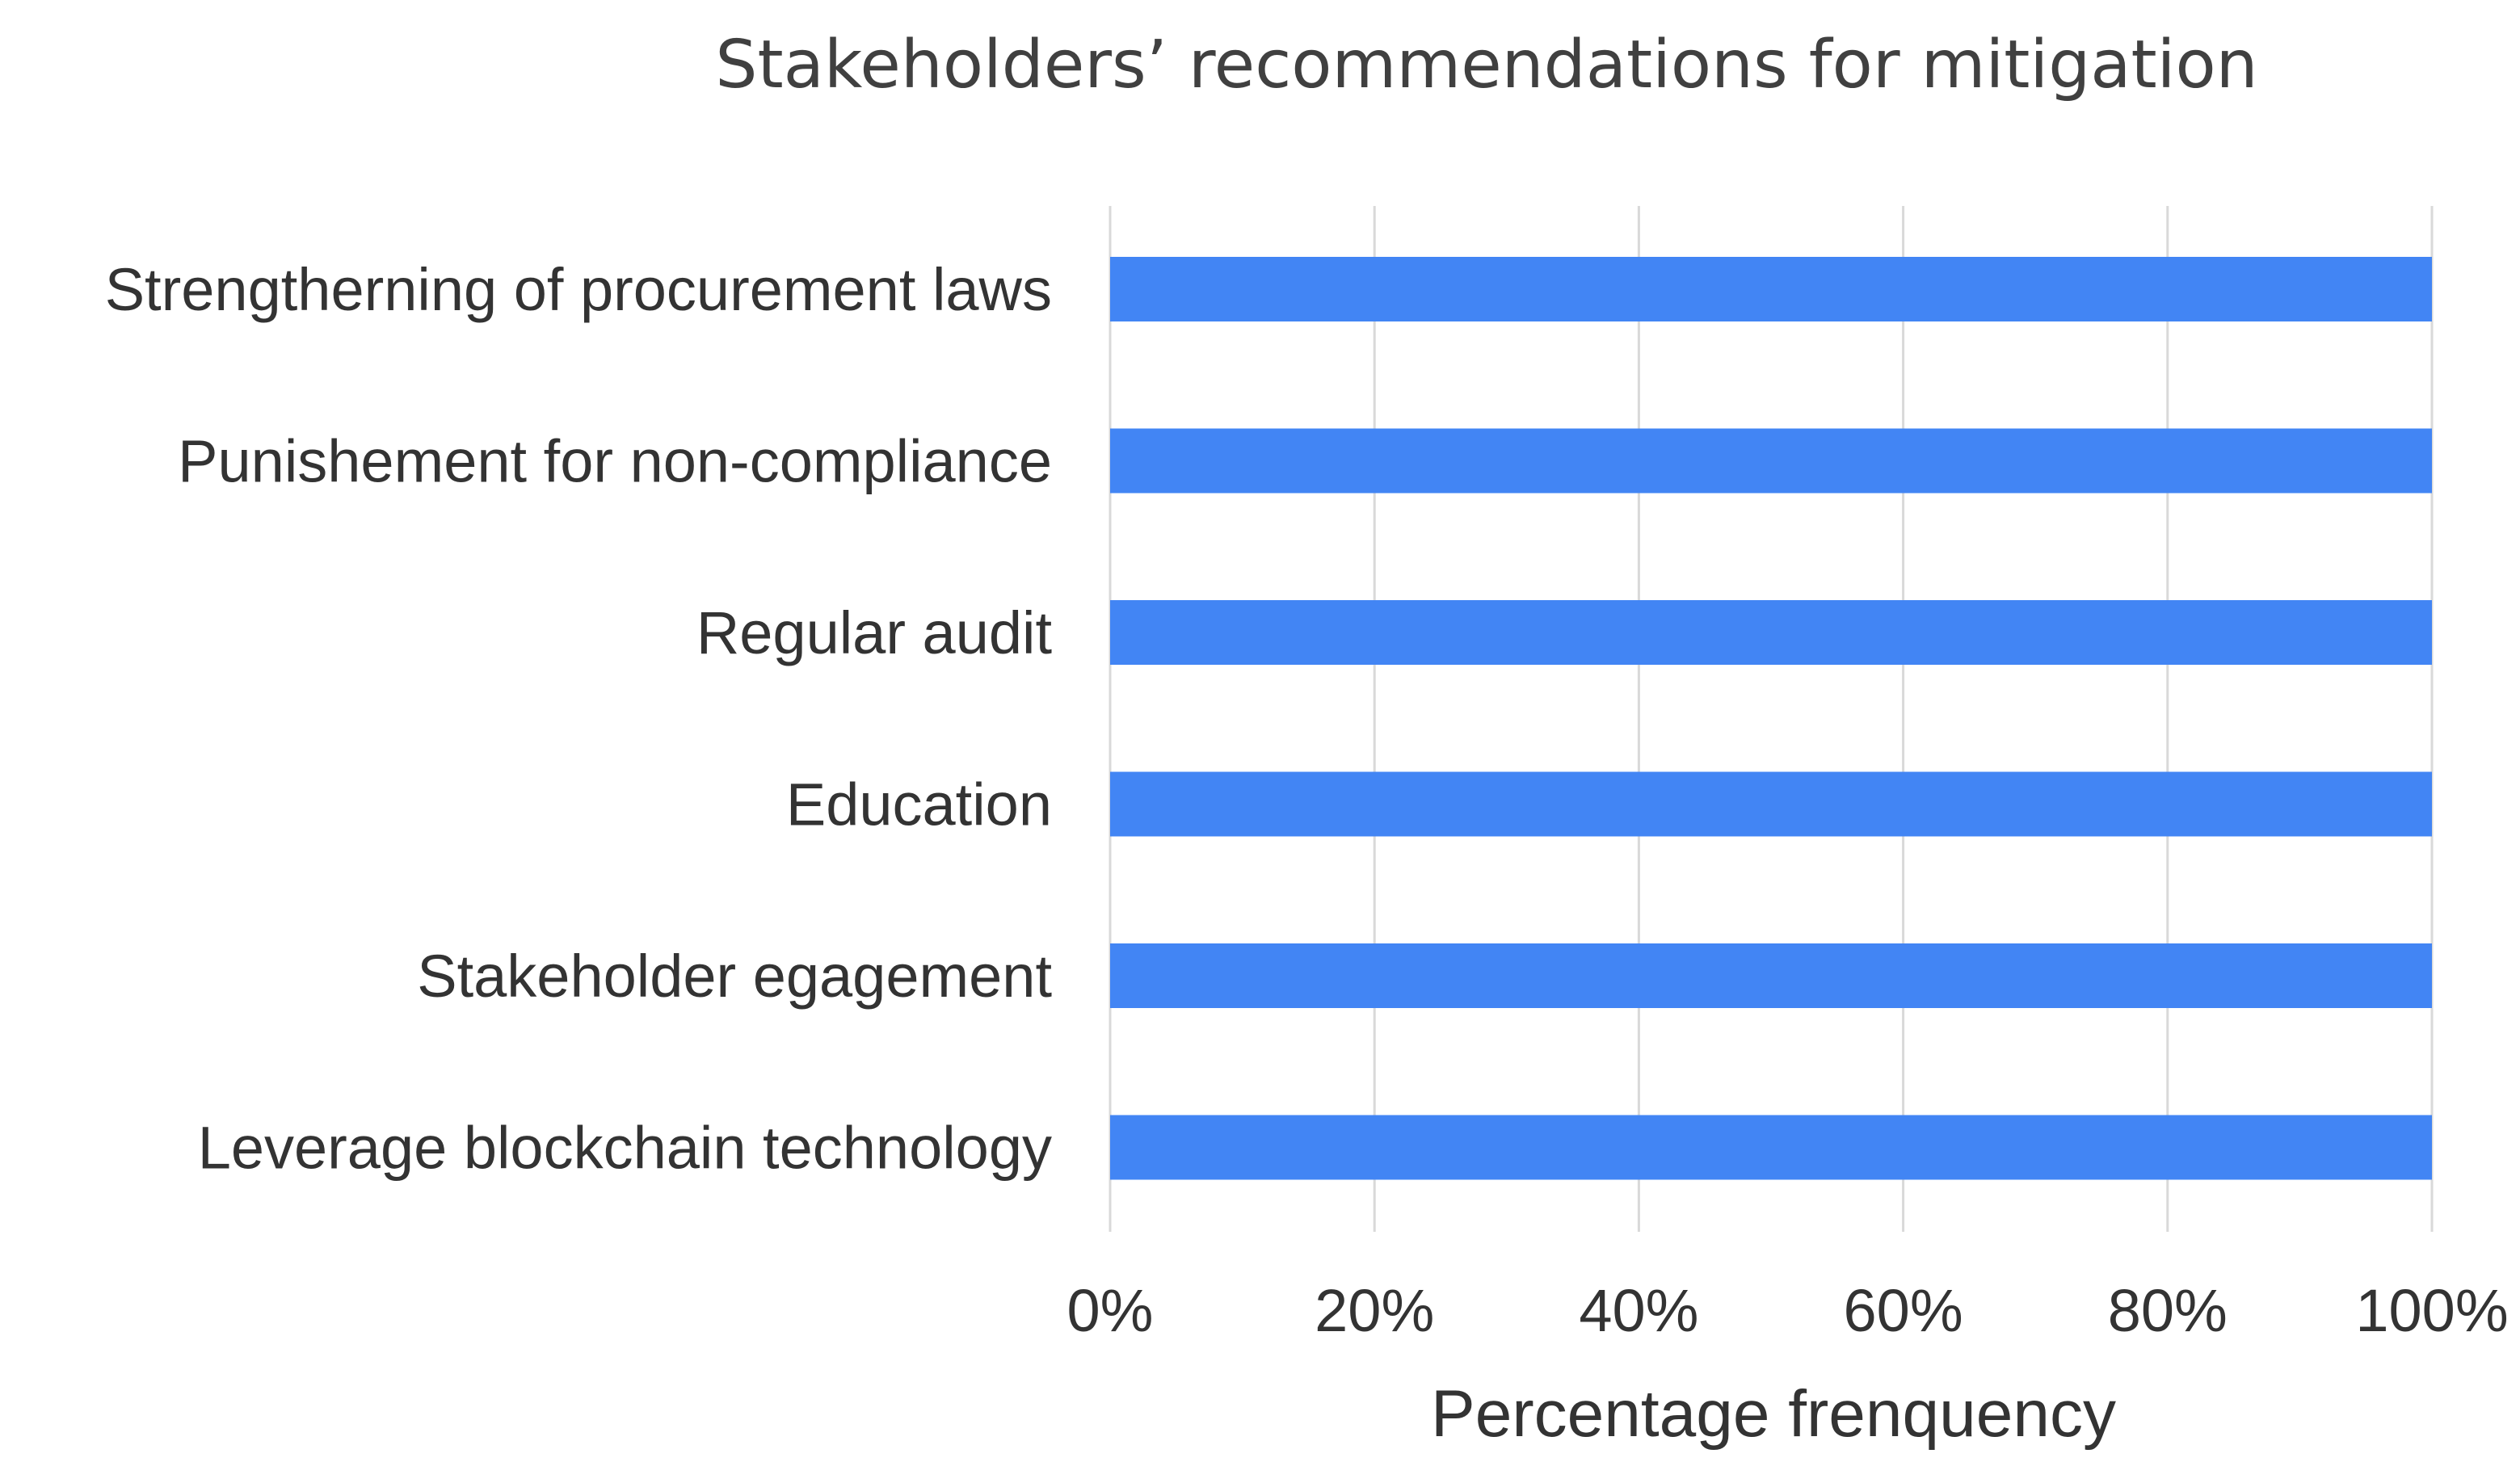 Image resolution: width=2520 pixels, height=1483 pixels. What do you see at coordinates (615, 462) in the screenshot?
I see `category-label: Punishement for non-compliance` at bounding box center [615, 462].